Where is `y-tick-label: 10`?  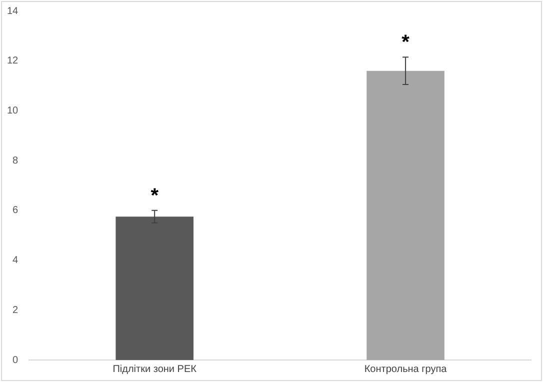 y-tick-label: 10 is located at coordinates (13, 110).